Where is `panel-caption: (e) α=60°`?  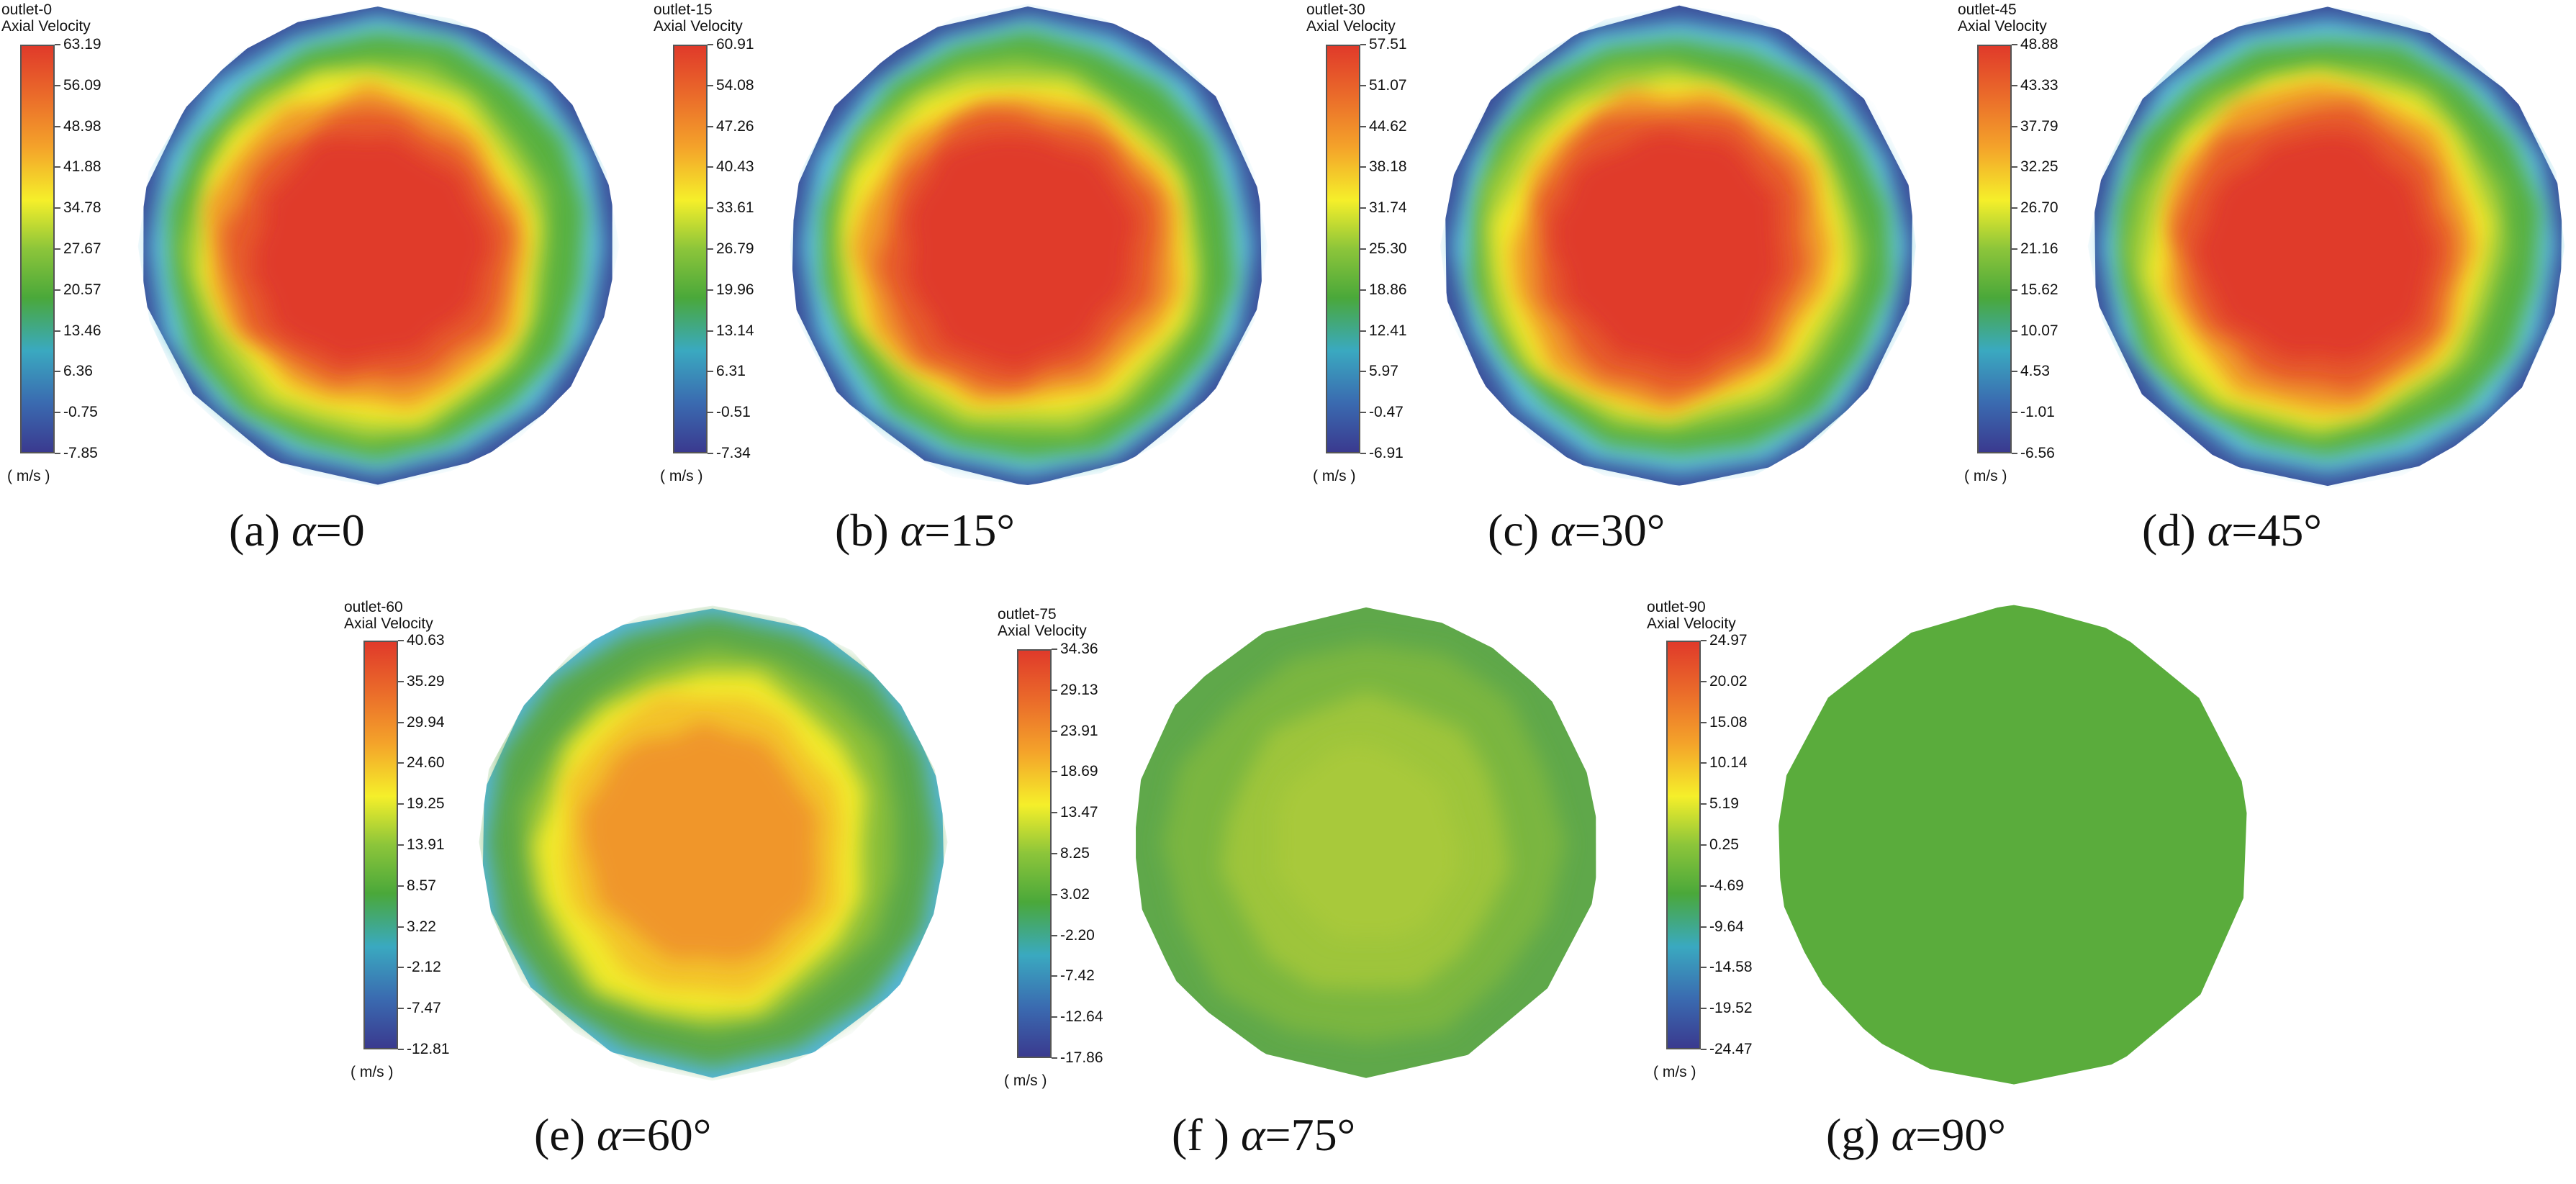
panel-caption: (e) α=60° is located at coordinates (622, 1135).